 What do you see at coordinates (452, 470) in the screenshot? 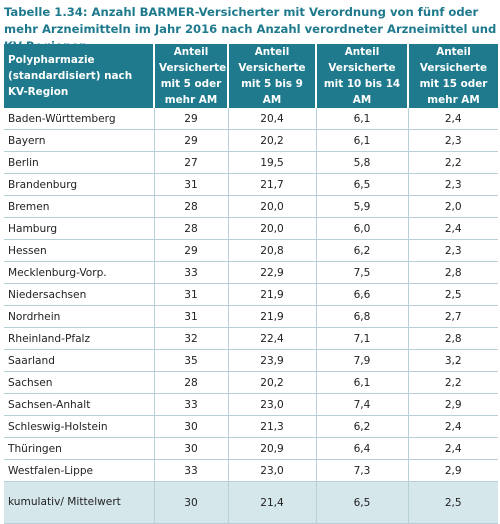
I see `share-15-or-more-cell: 2,9` at bounding box center [452, 470].